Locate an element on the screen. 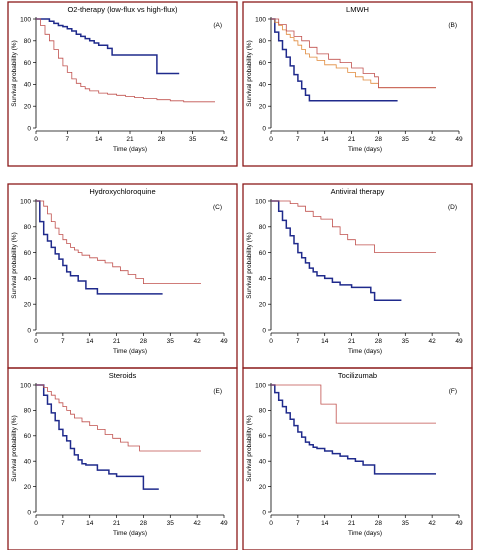 The image size is (479, 550). panel-title: Steroids is located at coordinates (123, 375).